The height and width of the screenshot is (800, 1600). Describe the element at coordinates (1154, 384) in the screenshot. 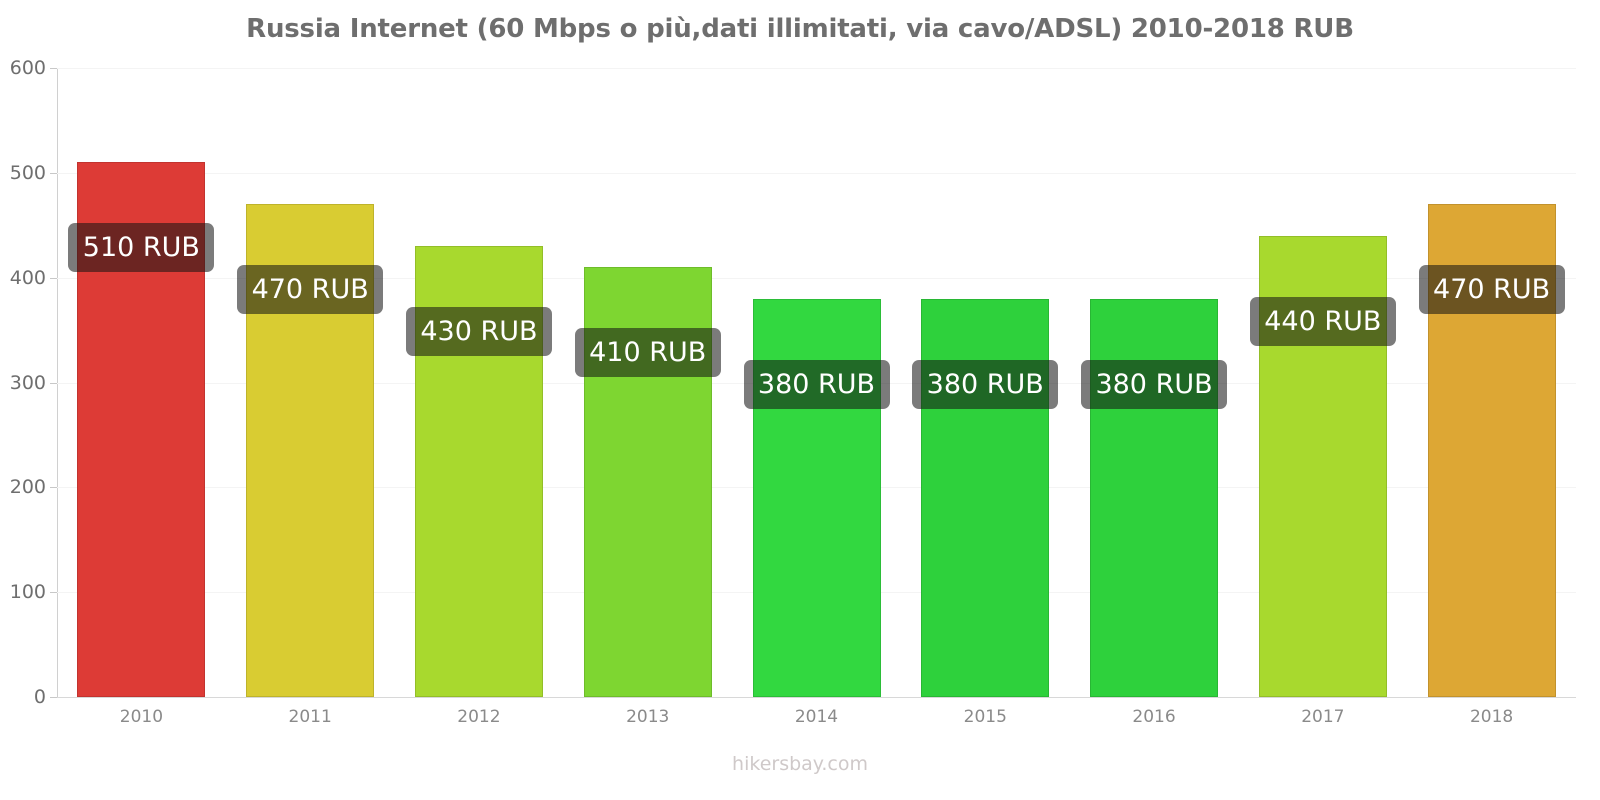

I see `bar-value-label-2016: 380 RUB` at that location.